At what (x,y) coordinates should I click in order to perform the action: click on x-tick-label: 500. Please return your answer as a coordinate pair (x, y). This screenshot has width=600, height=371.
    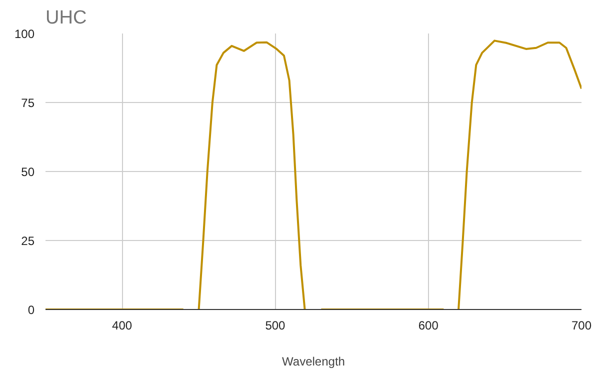
    Looking at the image, I should click on (275, 325).